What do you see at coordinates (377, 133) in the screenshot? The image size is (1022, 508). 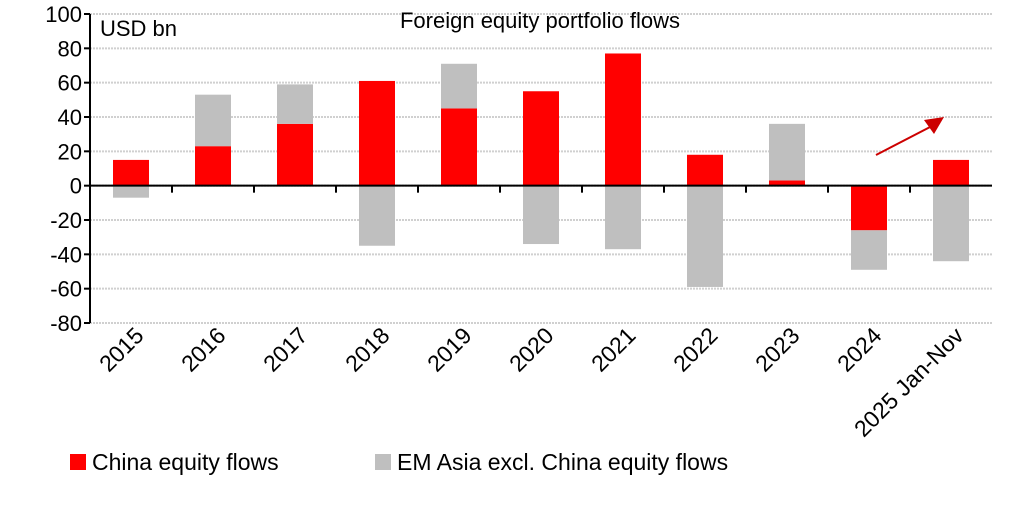 I see `bar-china-2018` at bounding box center [377, 133].